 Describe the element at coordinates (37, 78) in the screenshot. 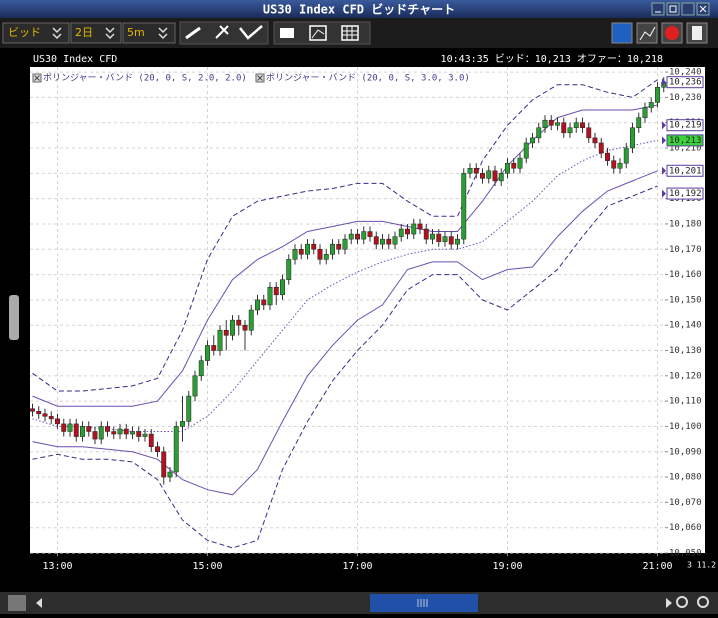

I see `legend-icon-x` at that location.